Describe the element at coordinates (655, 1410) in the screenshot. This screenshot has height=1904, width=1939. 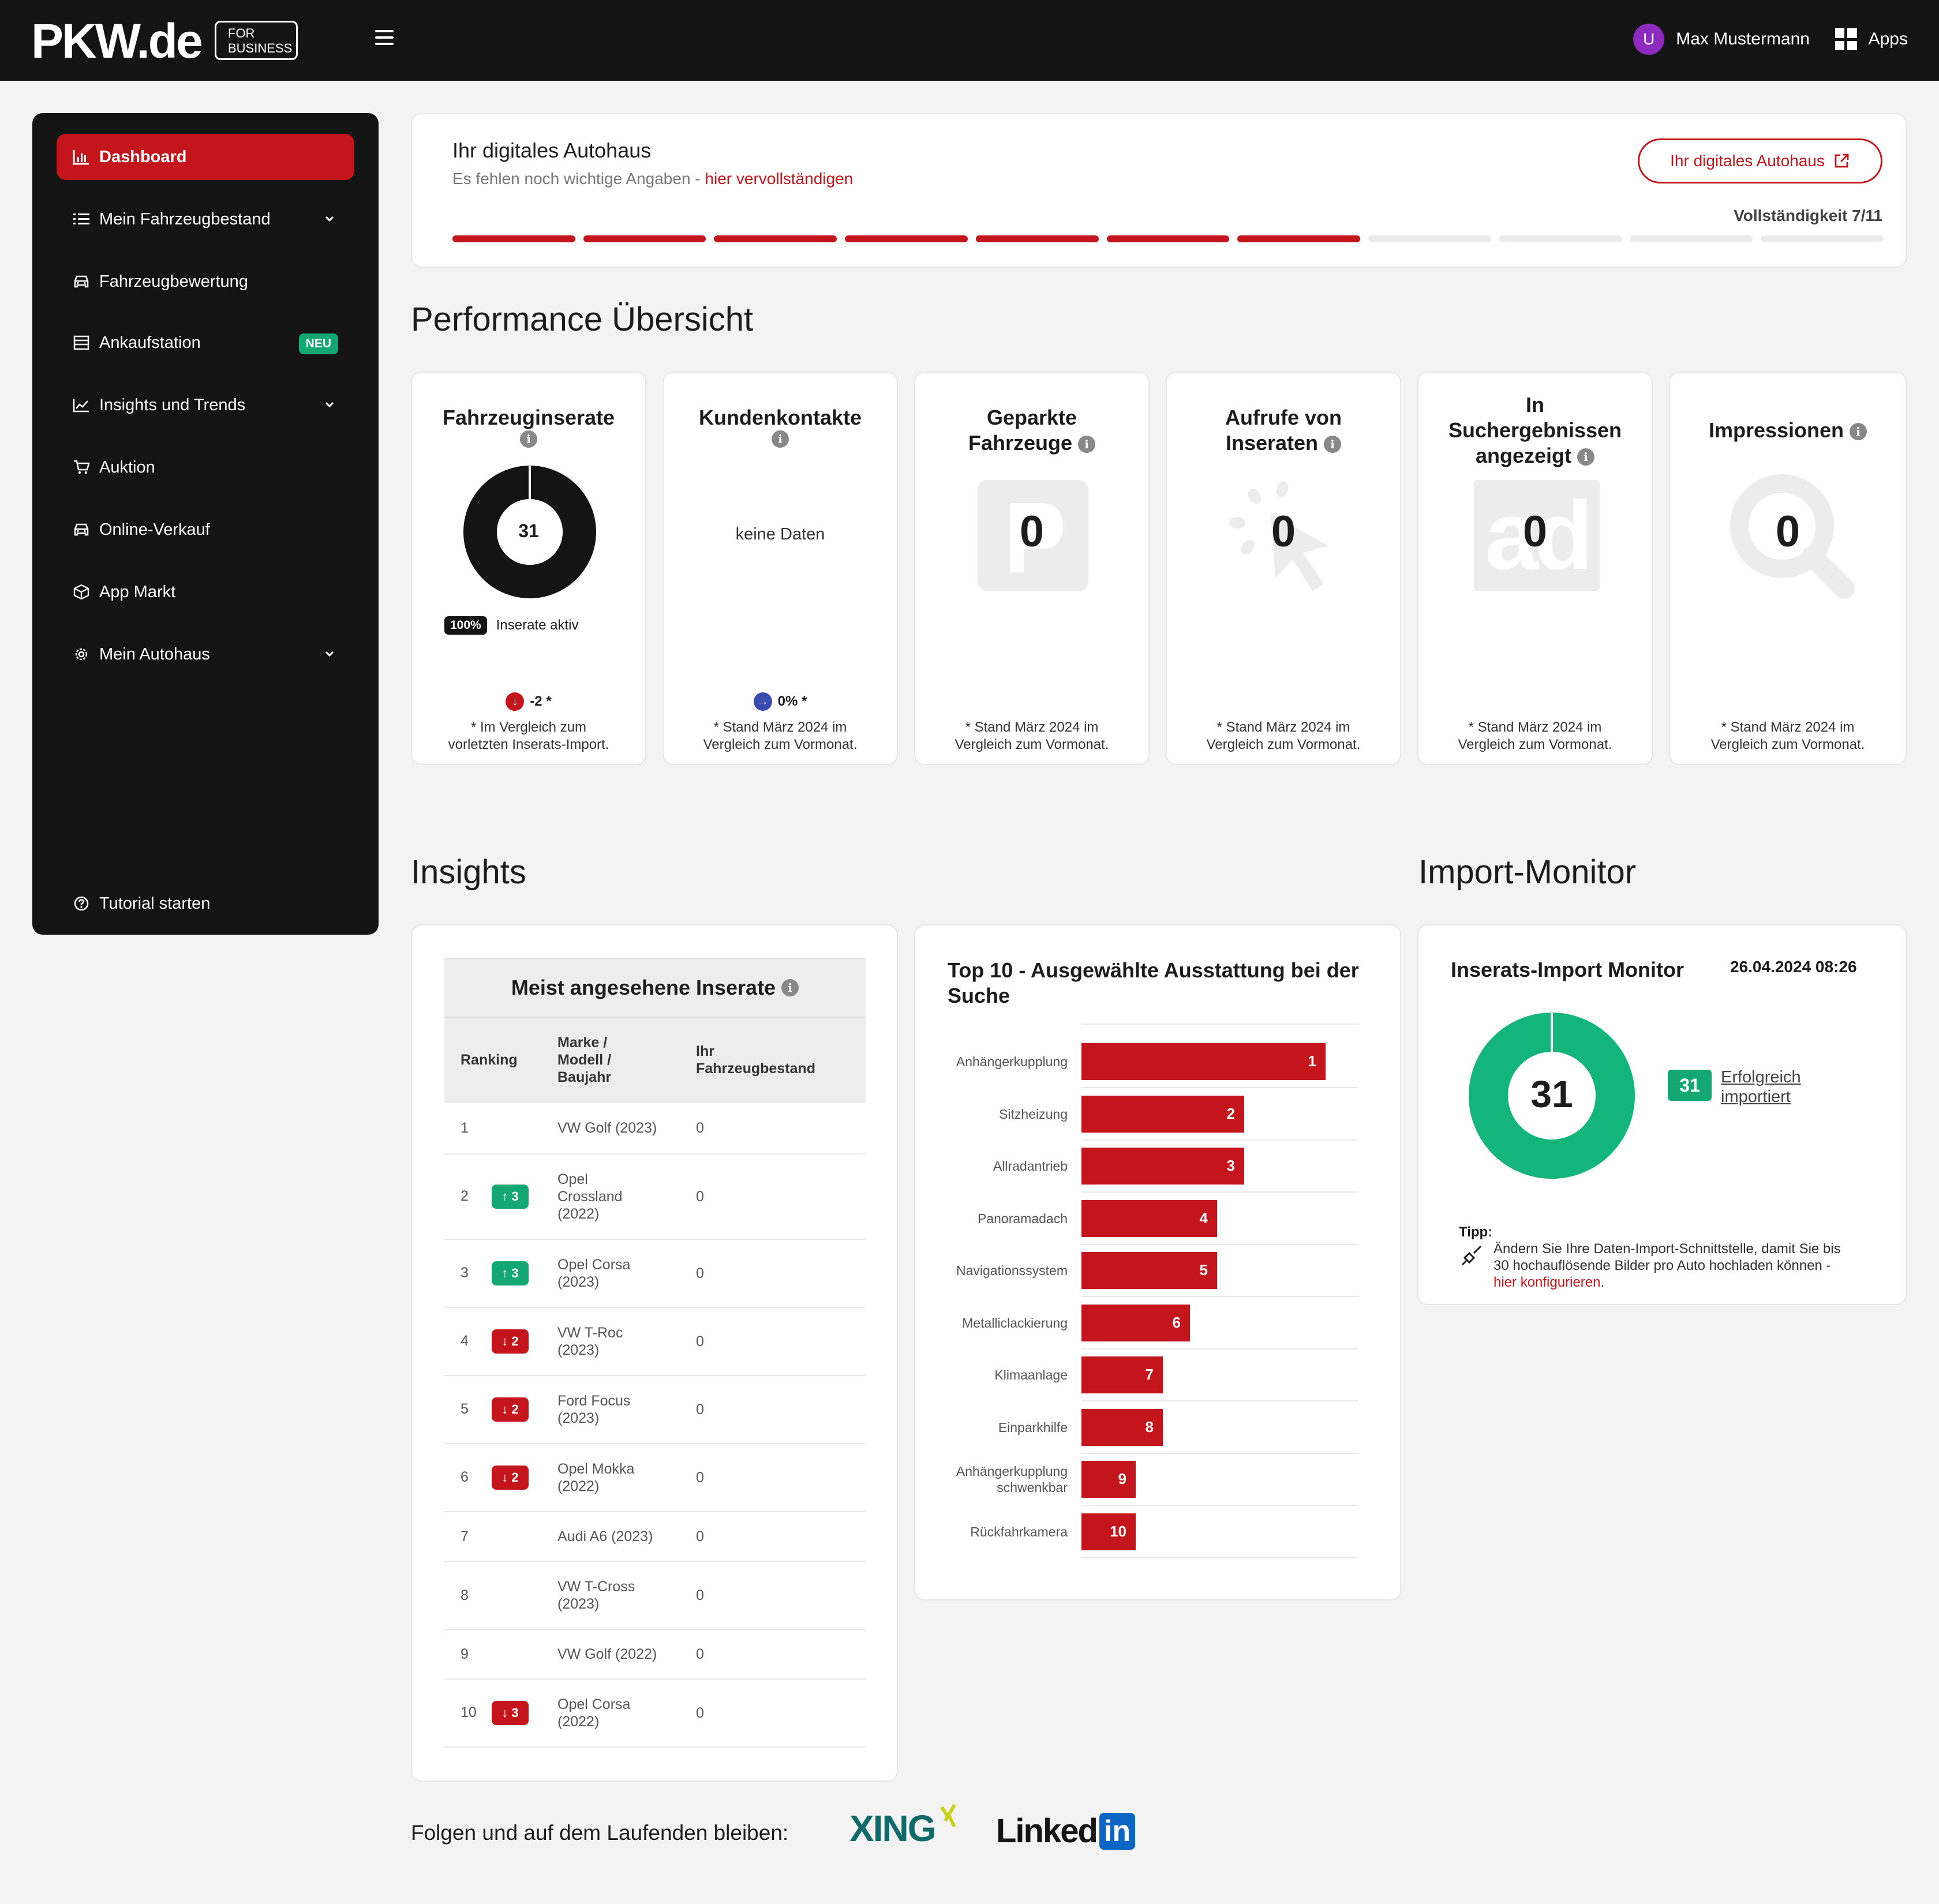
I see `table-row: 5 ↓ 2 Ford Focus (2023) 0` at that location.